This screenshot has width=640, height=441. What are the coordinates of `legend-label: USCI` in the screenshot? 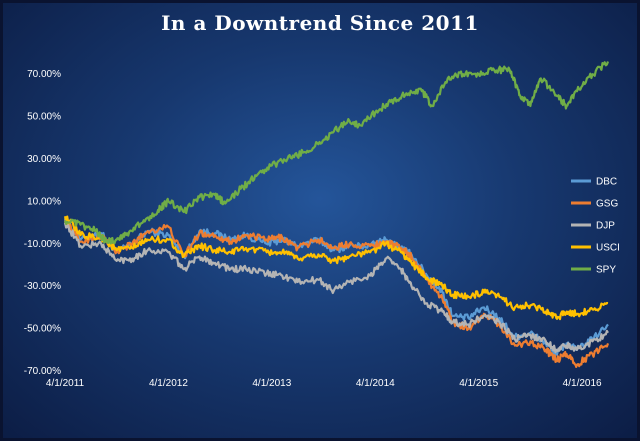 It's located at (608, 248).